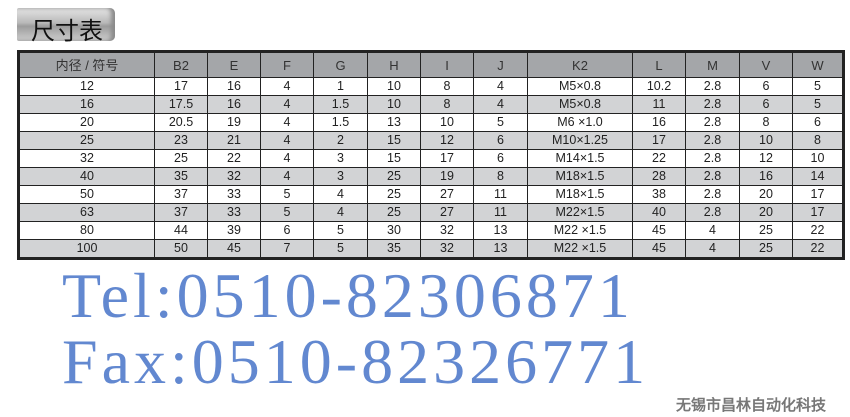 The image size is (850, 417). Describe the element at coordinates (659, 86) in the screenshot. I see `table-cell: 10.2` at that location.